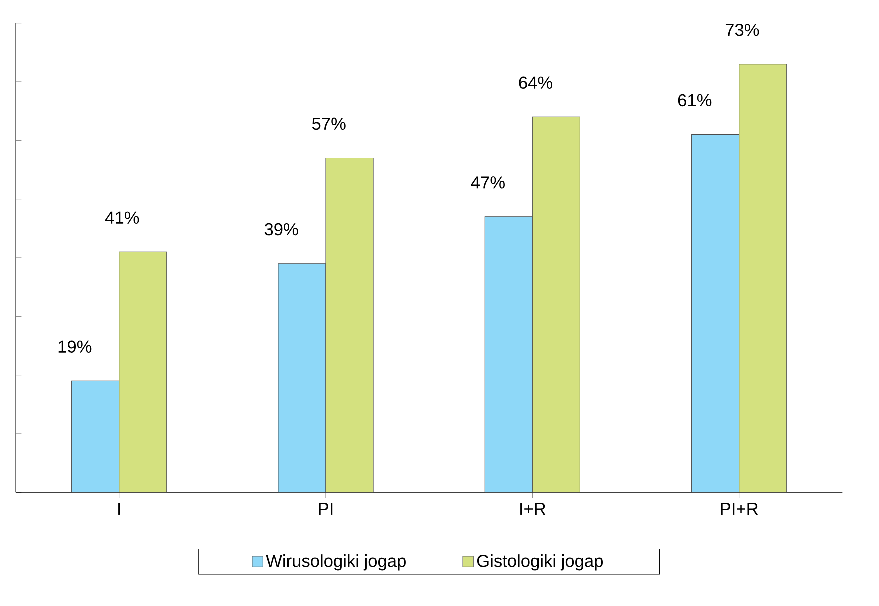 Image resolution: width=879 pixels, height=606 pixels. I want to click on x-tick-label: I+R, so click(533, 509).